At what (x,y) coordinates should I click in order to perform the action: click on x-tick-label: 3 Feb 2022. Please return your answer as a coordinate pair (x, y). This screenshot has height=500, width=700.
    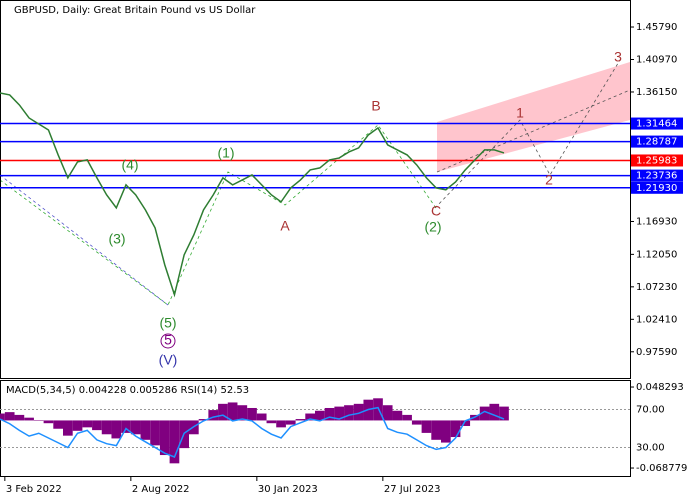
    Looking at the image, I should click on (34, 489).